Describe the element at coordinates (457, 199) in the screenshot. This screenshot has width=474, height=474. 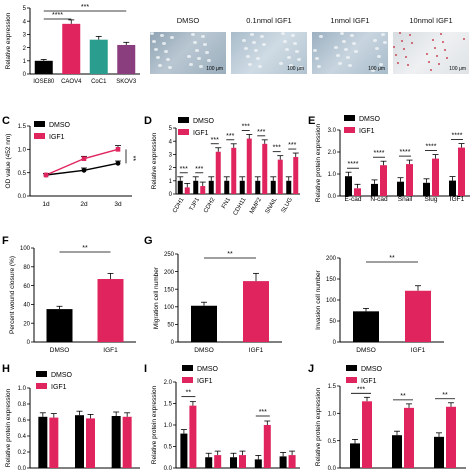
I see `panel-e-x-tick-label: IGF1` at that location.